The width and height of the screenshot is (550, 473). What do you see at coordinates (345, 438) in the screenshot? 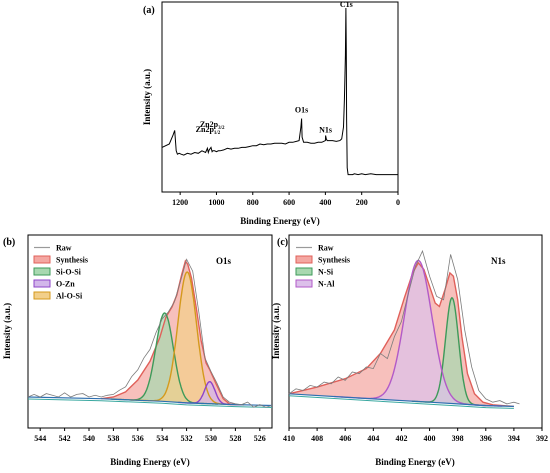
I see `panel-c-x-tick-label: 406` at bounding box center [345, 438].